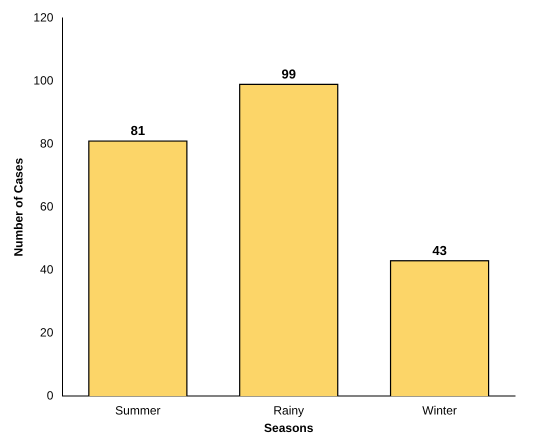  What do you see at coordinates (288, 411) in the screenshot?
I see `x-tick-label: Rainy` at bounding box center [288, 411].